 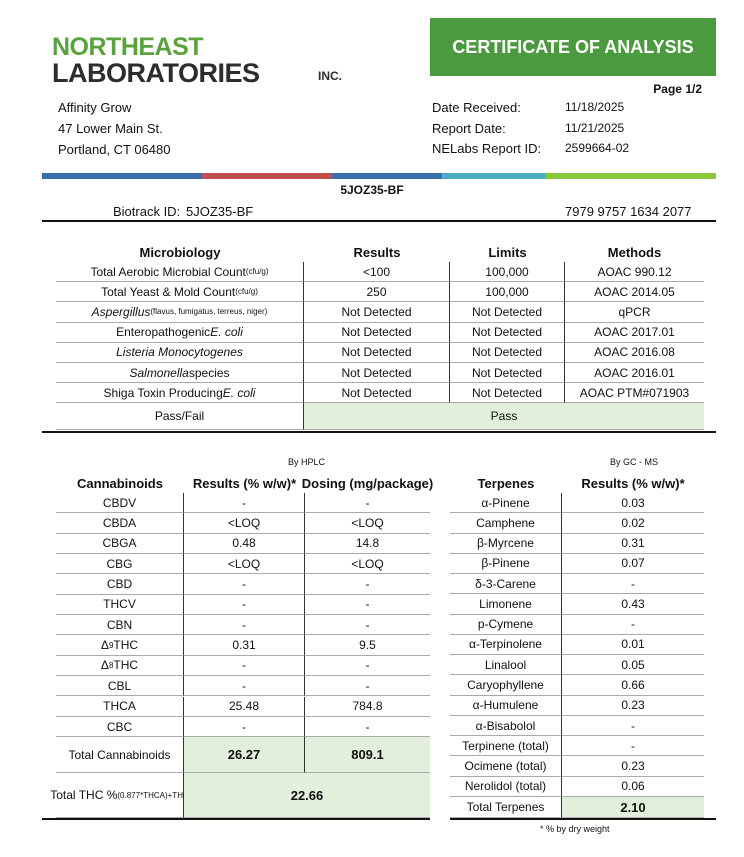 What do you see at coordinates (633, 523) in the screenshot?
I see `table-cell: 0.02` at bounding box center [633, 523].